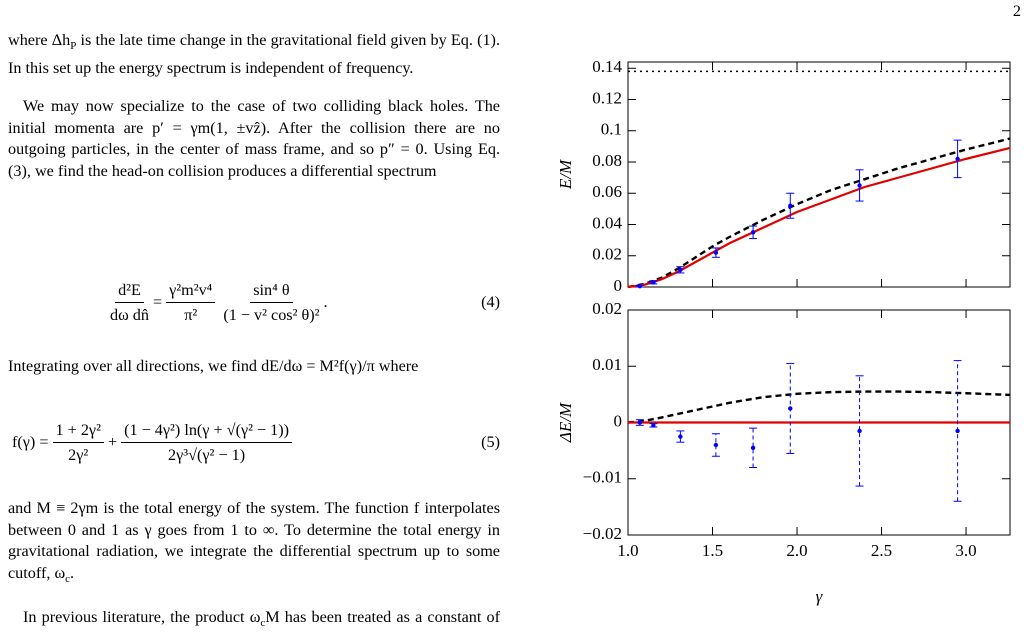  What do you see at coordinates (607, 191) in the screenshot?
I see `y-tick-label: 0.06` at bounding box center [607, 191].